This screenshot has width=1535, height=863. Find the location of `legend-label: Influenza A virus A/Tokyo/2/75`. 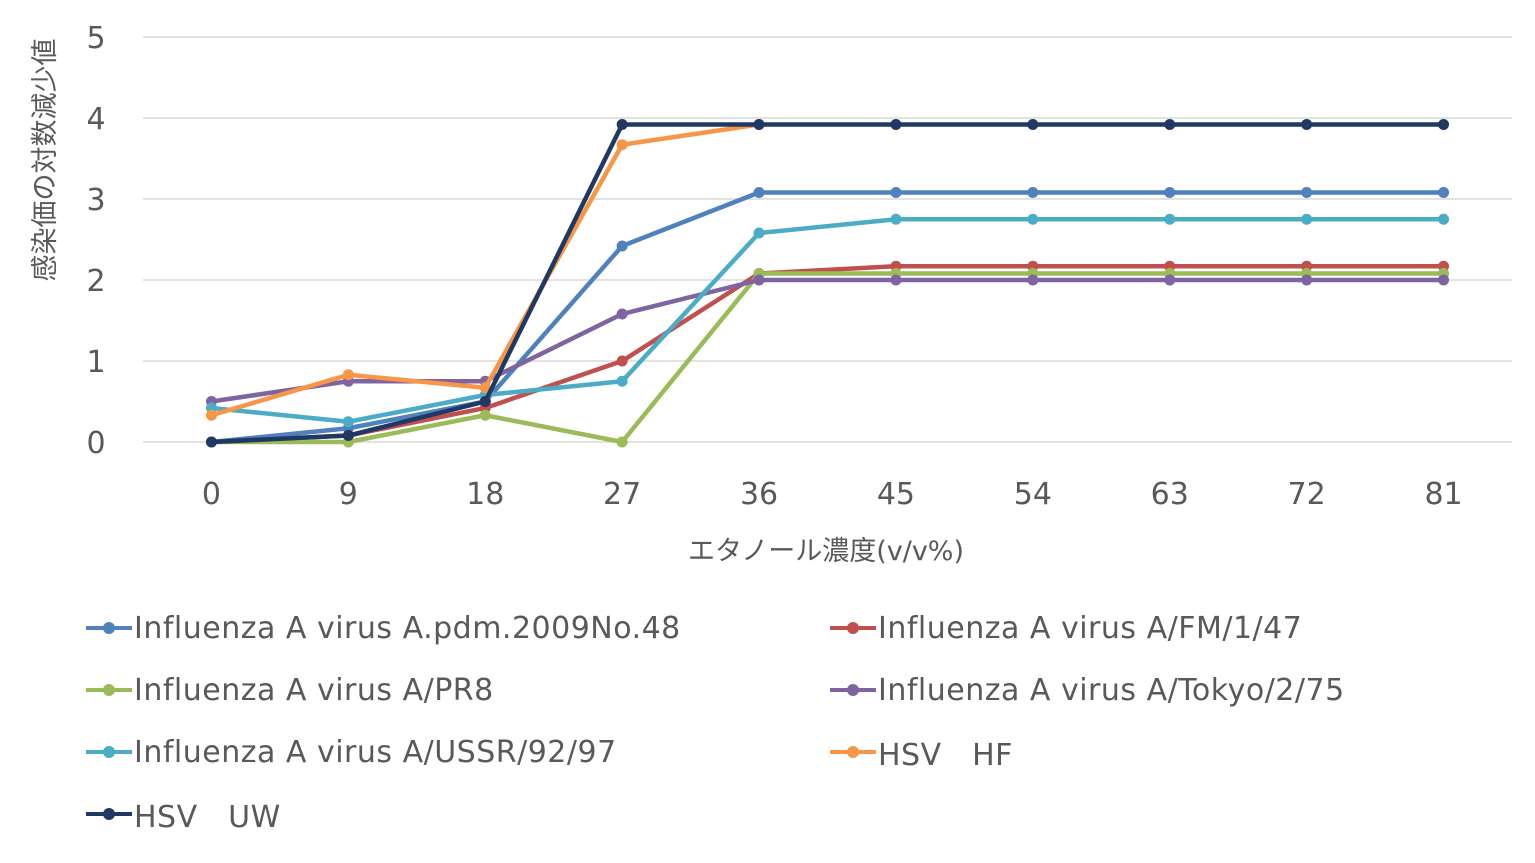

legend-label: Influenza A virus A/Tokyo/2/75 is located at coordinates (1111, 690).